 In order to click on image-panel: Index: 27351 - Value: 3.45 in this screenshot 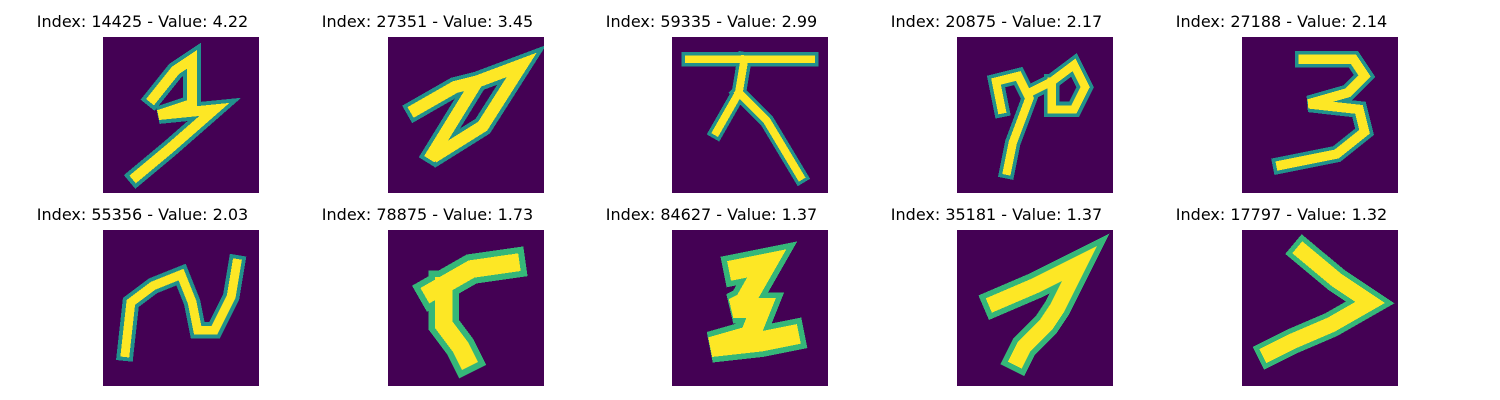, I will do `click(427, 96)`.